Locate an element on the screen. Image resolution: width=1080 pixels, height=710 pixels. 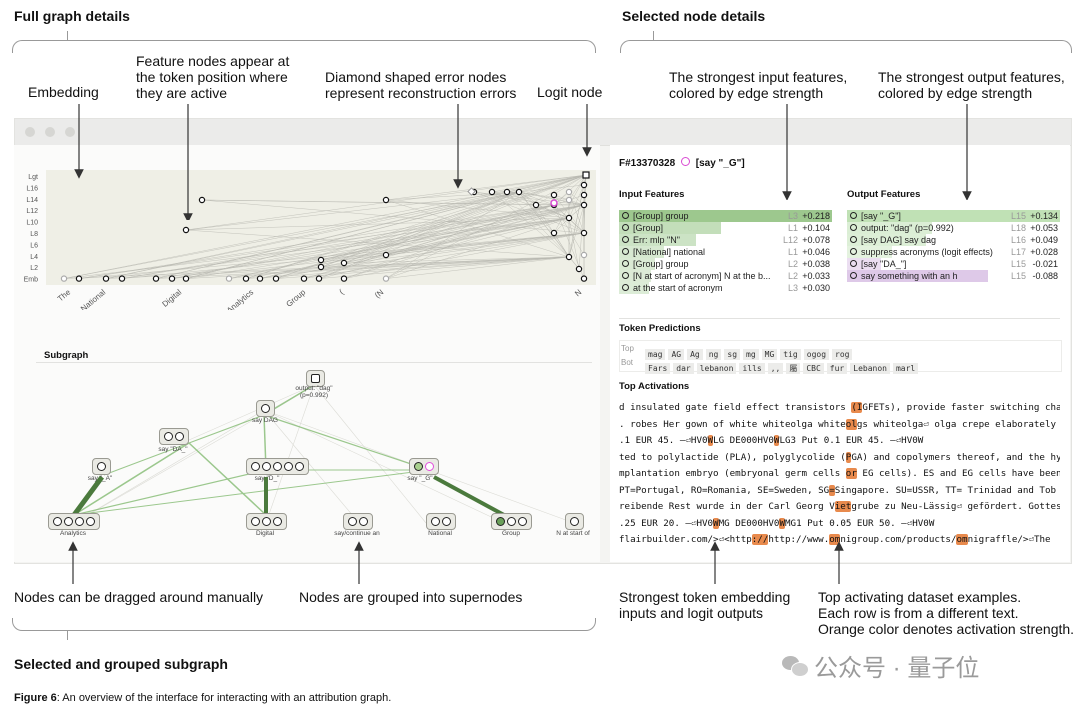
feature-name: at the start of acronym is located at coordinates (678, 288).